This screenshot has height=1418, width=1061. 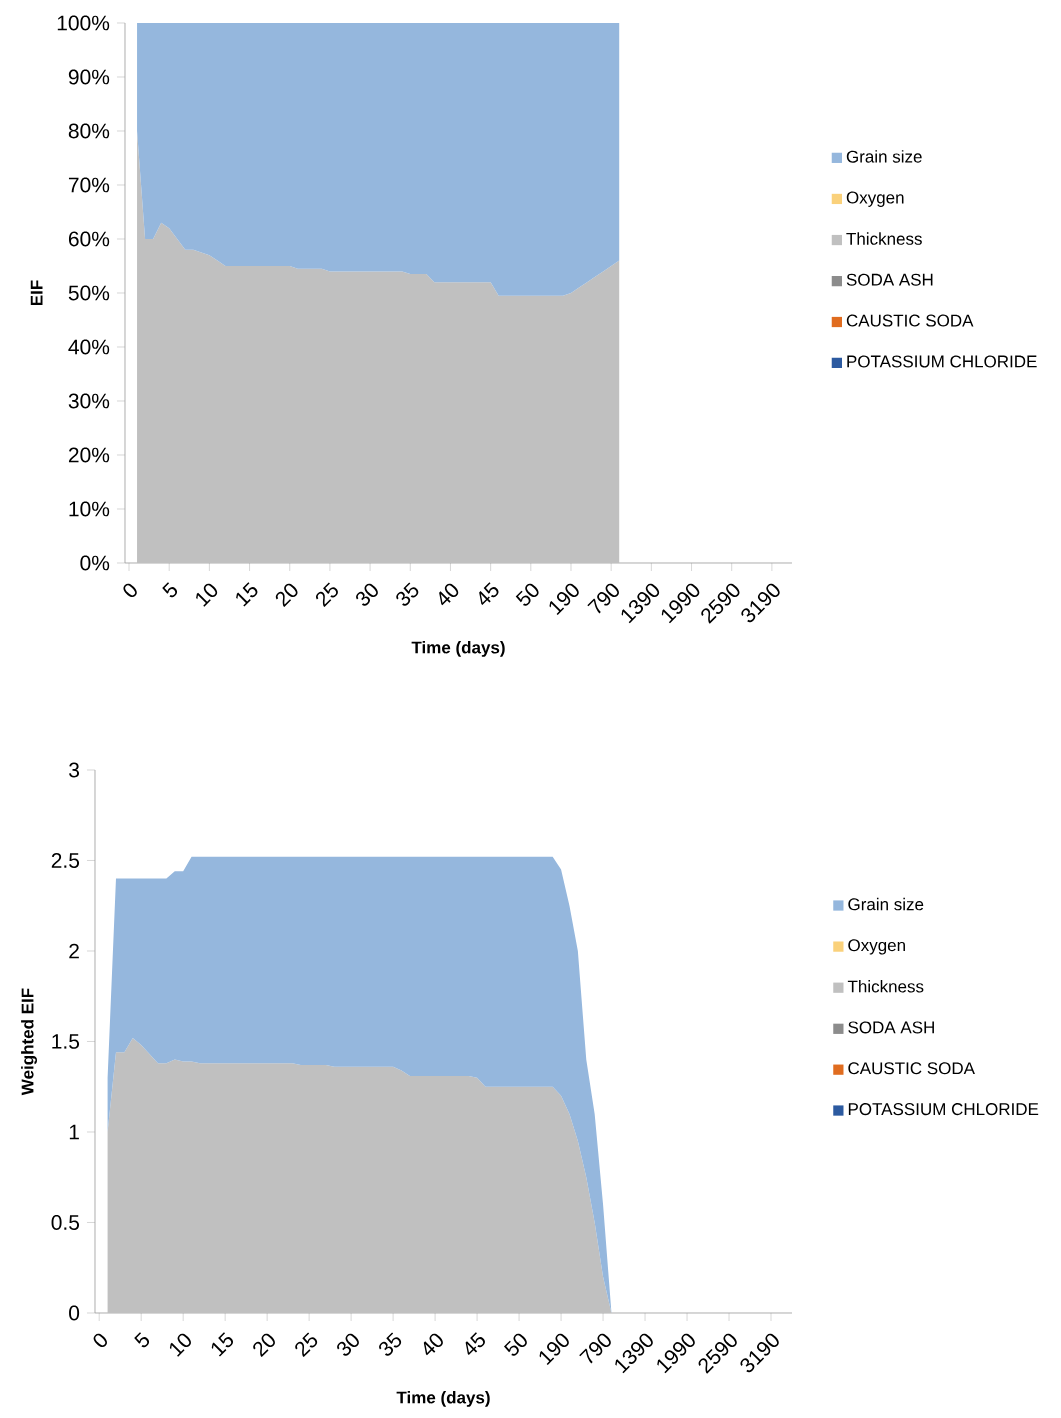 What do you see at coordinates (74, 1313) in the screenshot?
I see `y-tick-label: 0` at bounding box center [74, 1313].